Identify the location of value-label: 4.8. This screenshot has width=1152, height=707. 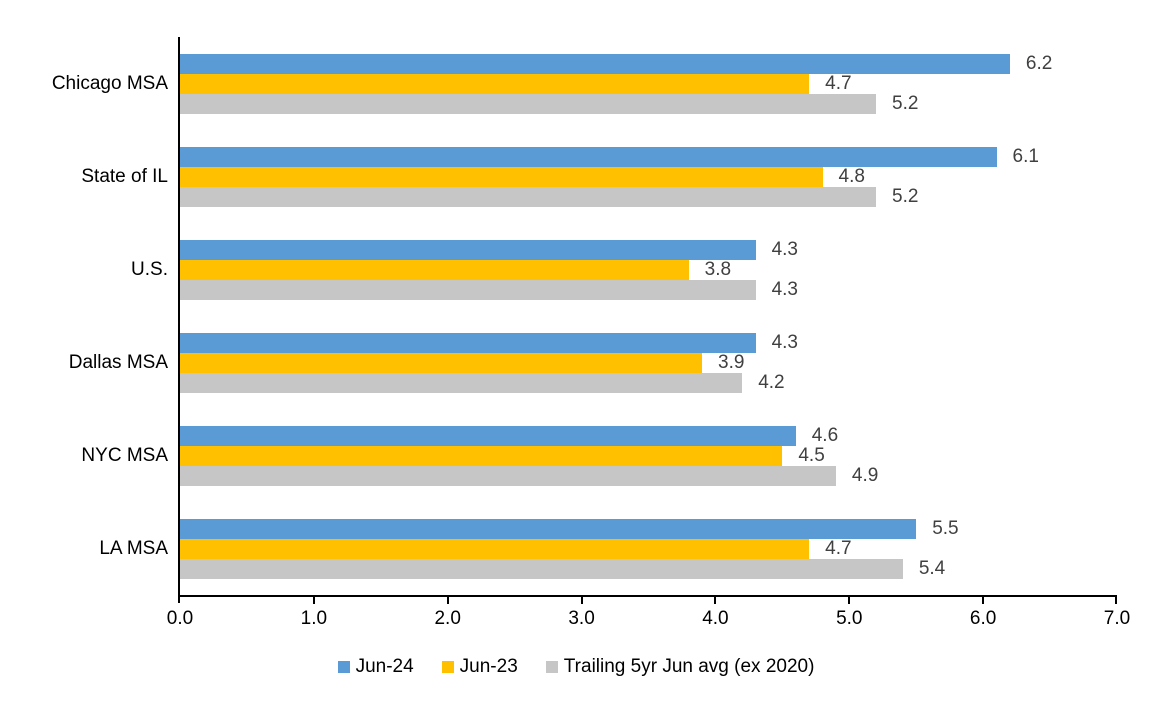
(851, 176).